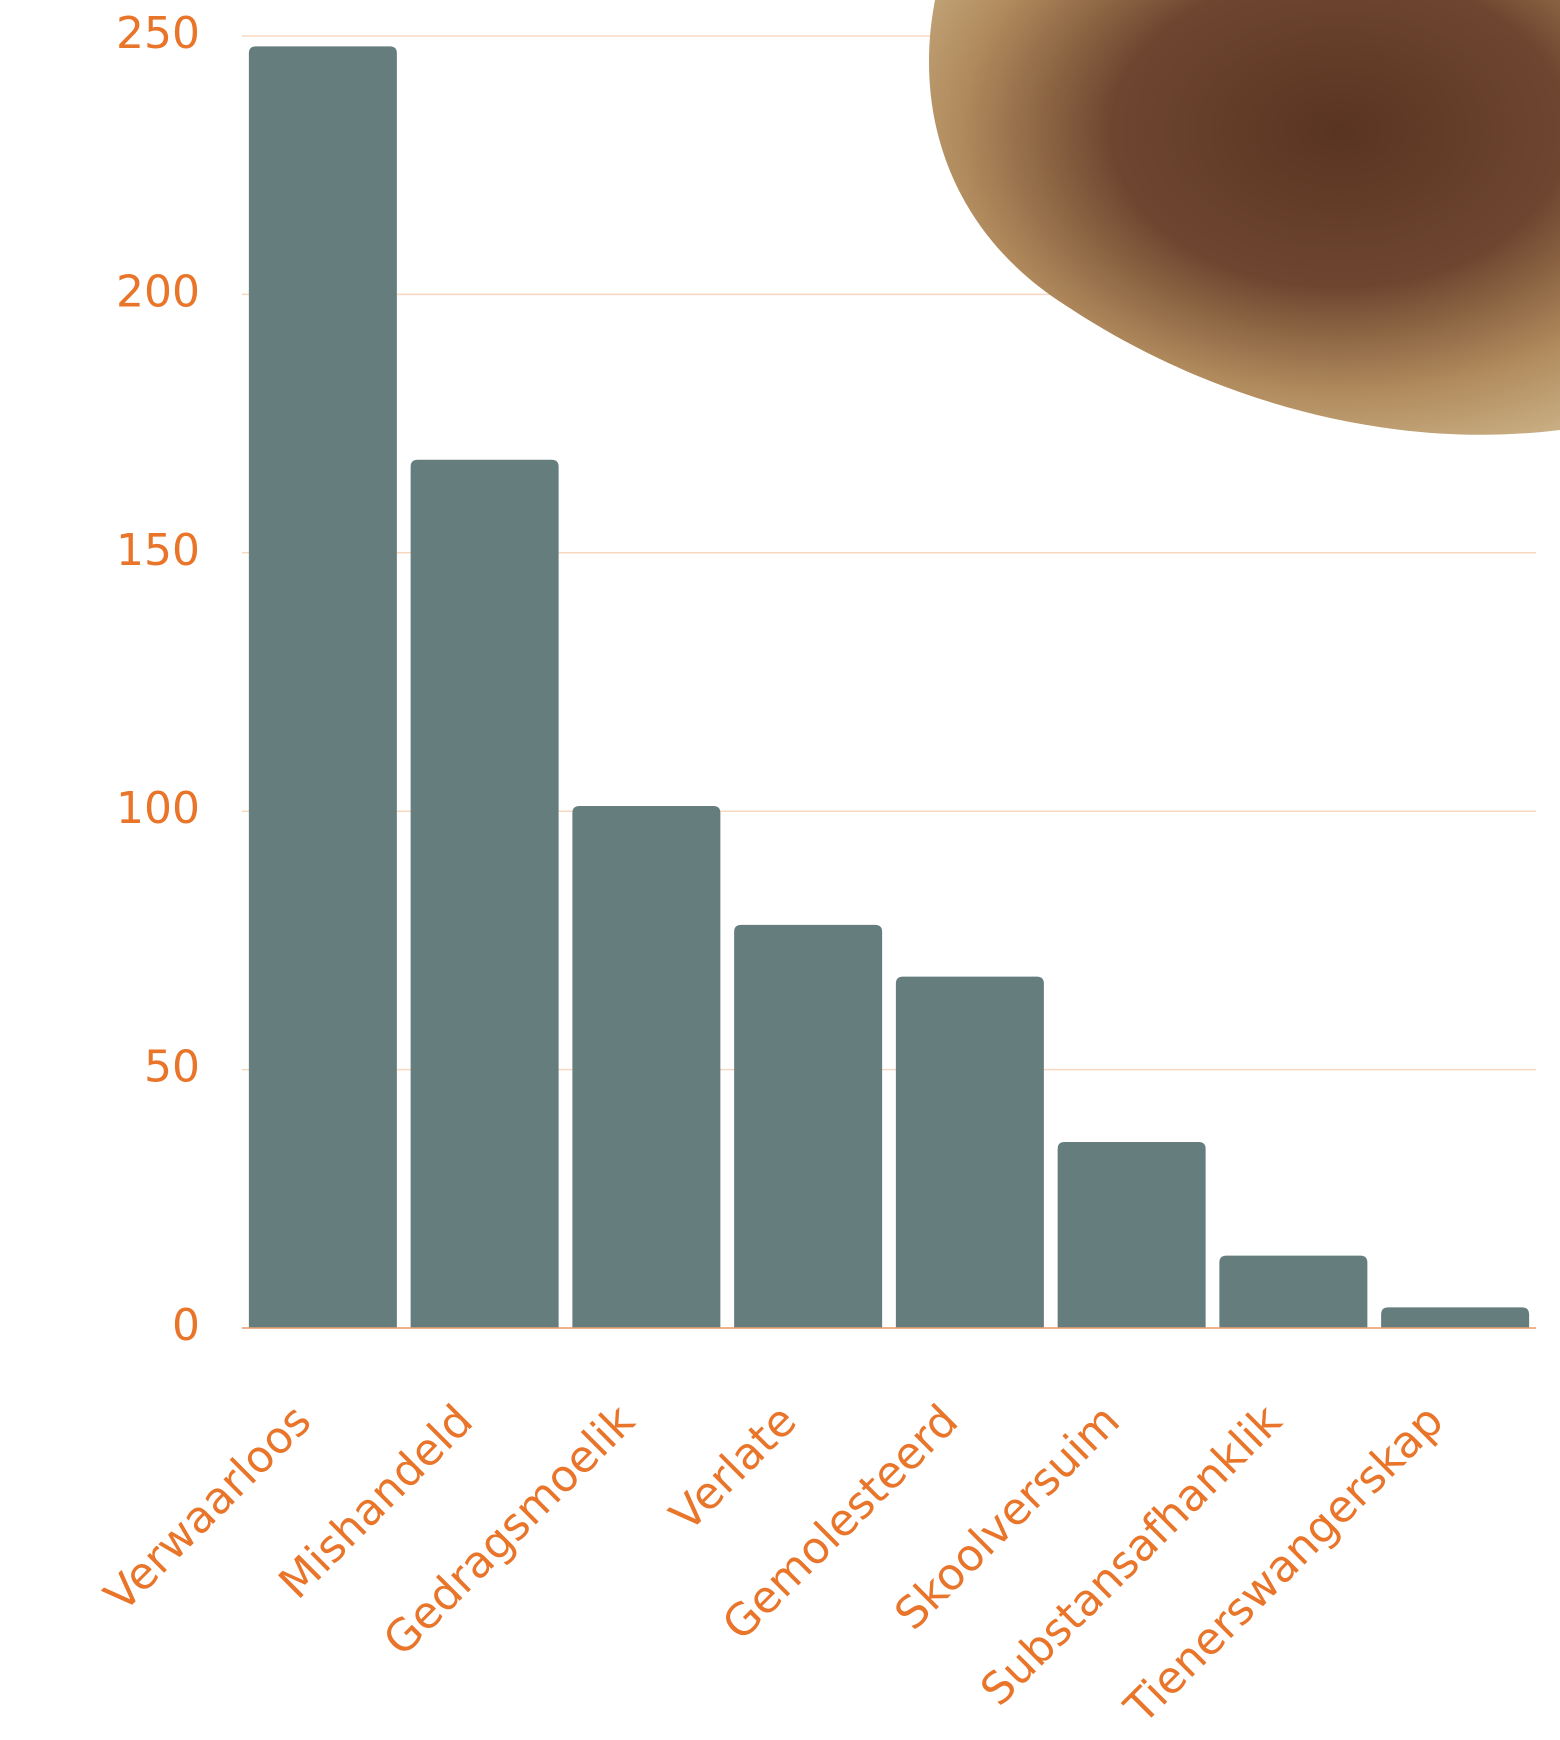 The image size is (1560, 1740). What do you see at coordinates (158, 550) in the screenshot?
I see `y-tick-label: 150` at bounding box center [158, 550].